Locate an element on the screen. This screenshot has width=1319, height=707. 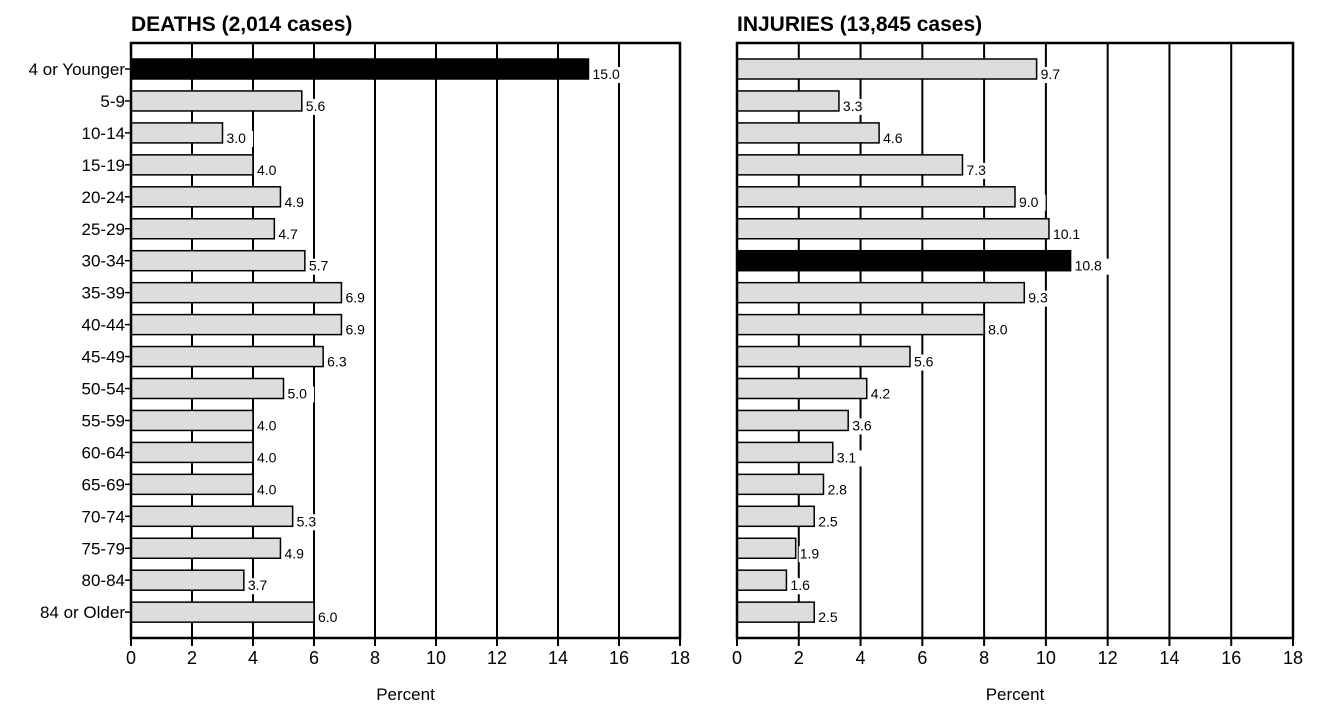
category-label: 55-59 is located at coordinates (103, 420).